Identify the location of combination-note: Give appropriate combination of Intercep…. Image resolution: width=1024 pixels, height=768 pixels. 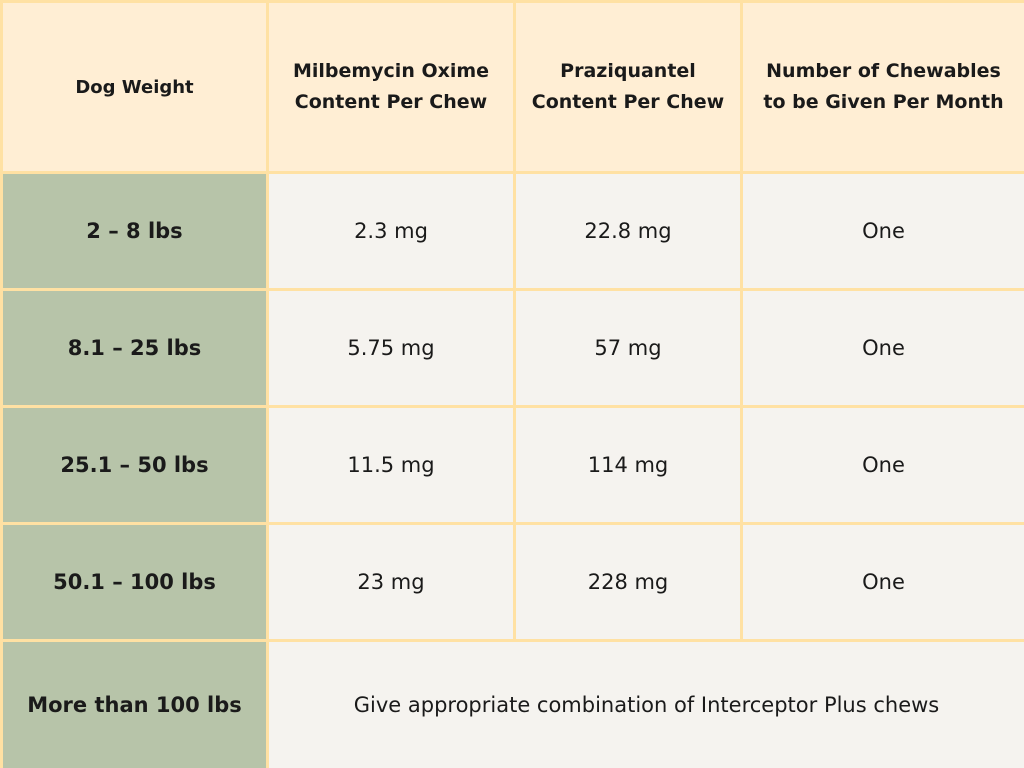
(645, 703).